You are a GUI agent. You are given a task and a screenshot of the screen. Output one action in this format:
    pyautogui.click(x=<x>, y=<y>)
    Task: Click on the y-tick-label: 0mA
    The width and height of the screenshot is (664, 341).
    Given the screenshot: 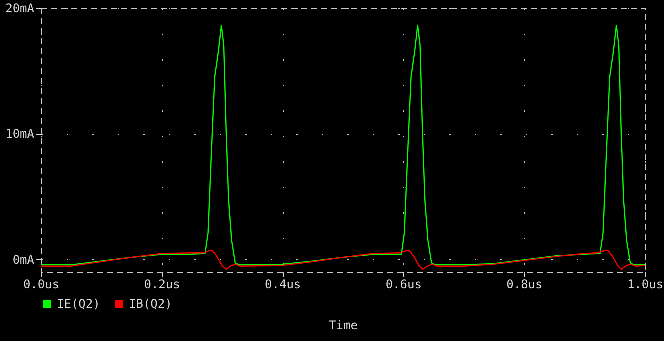 What is the action you would take?
    pyautogui.click(x=24, y=259)
    